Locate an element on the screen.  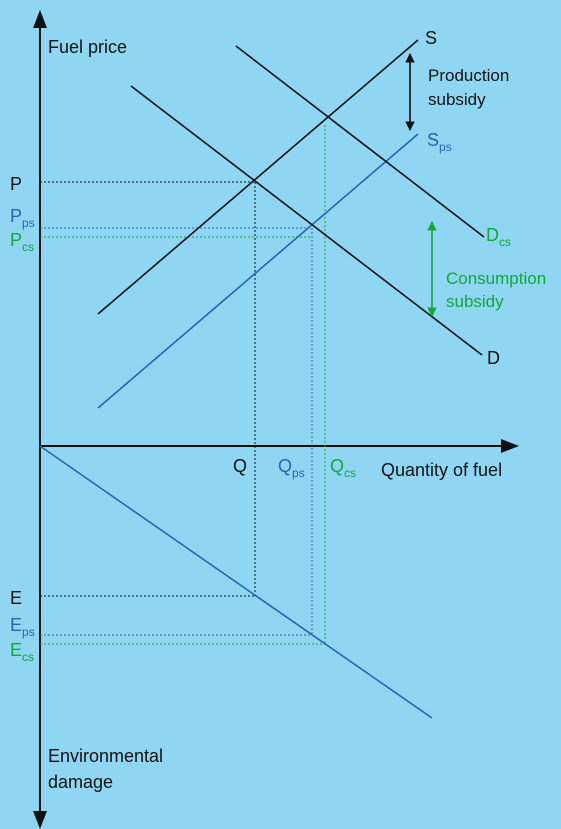
y-axis-label-damage-line1: Environmental is located at coordinates (105, 756).